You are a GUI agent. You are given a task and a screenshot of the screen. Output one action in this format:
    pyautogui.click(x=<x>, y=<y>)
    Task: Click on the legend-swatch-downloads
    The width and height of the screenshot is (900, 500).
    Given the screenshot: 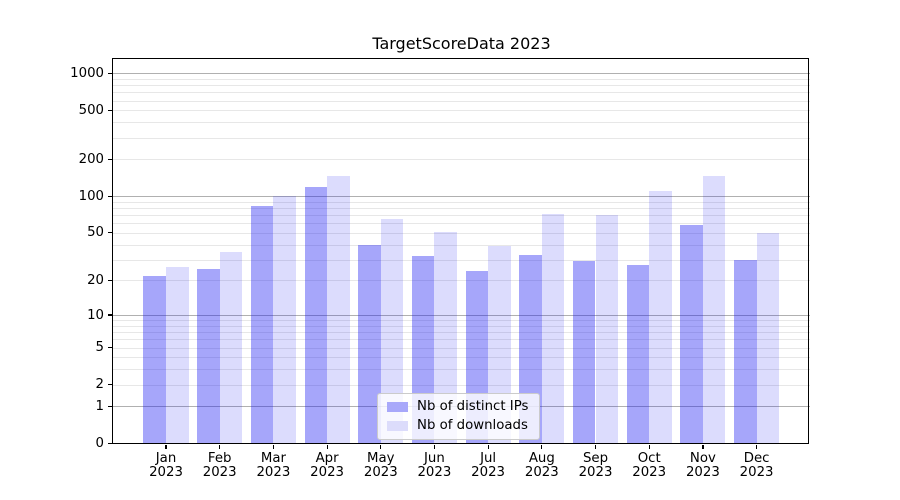 What is the action you would take?
    pyautogui.click(x=397, y=425)
    